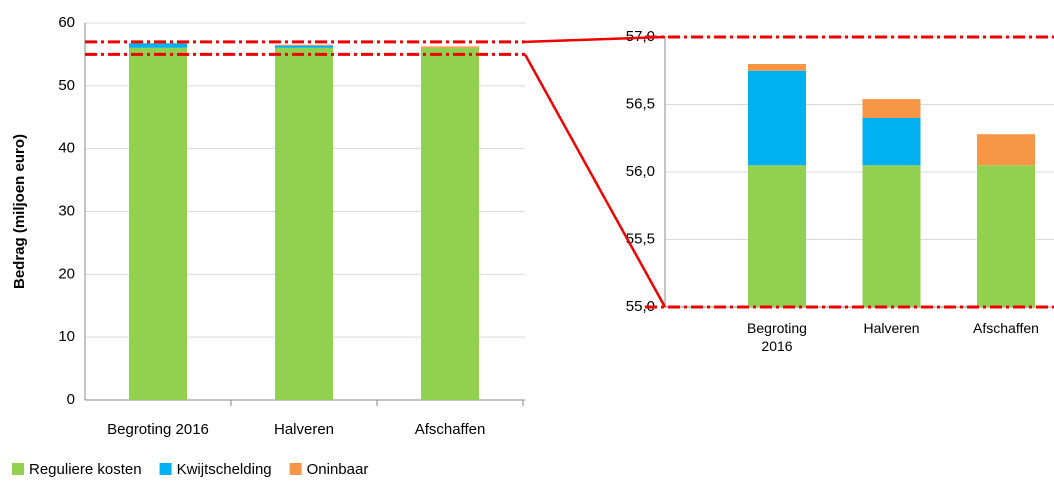  Describe the element at coordinates (338, 469) in the screenshot. I see `legend-label: Oninbaar` at that location.